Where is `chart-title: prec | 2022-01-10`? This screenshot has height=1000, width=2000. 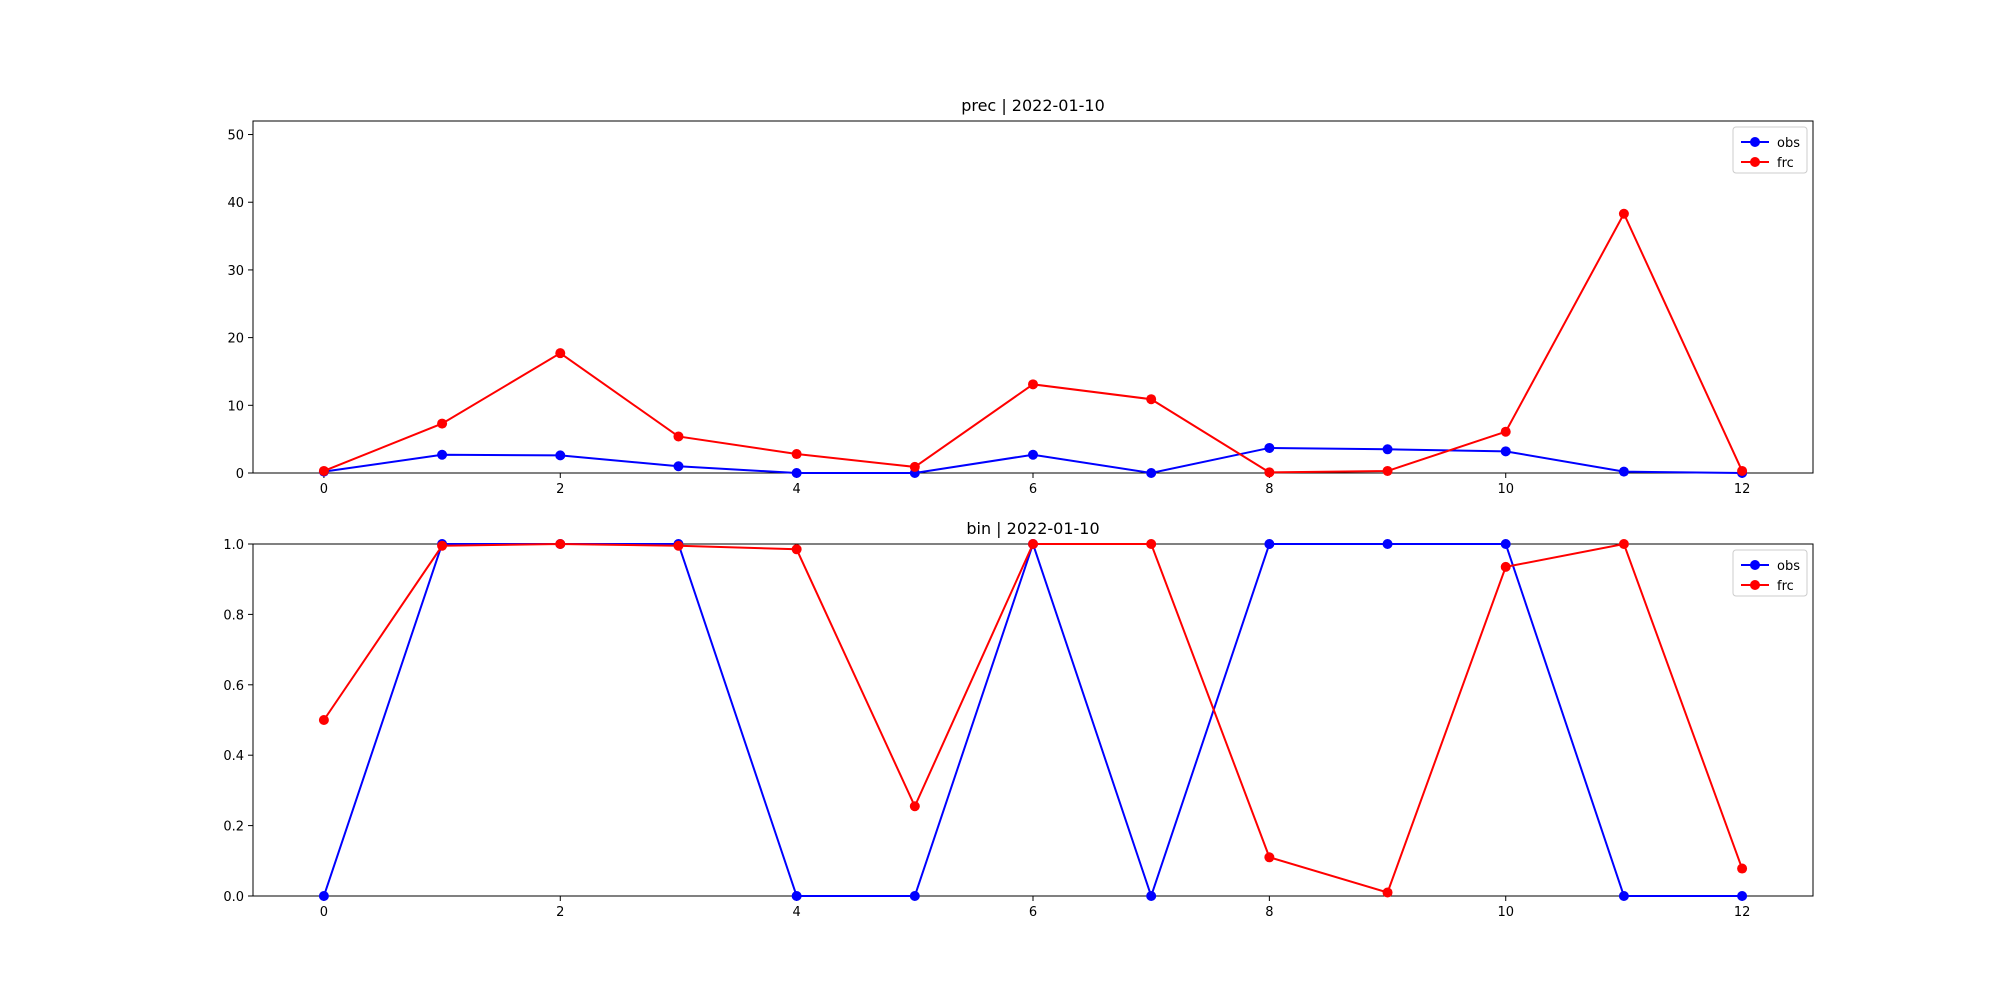
chart-title: prec | 2022-01-10 is located at coordinates (1033, 105).